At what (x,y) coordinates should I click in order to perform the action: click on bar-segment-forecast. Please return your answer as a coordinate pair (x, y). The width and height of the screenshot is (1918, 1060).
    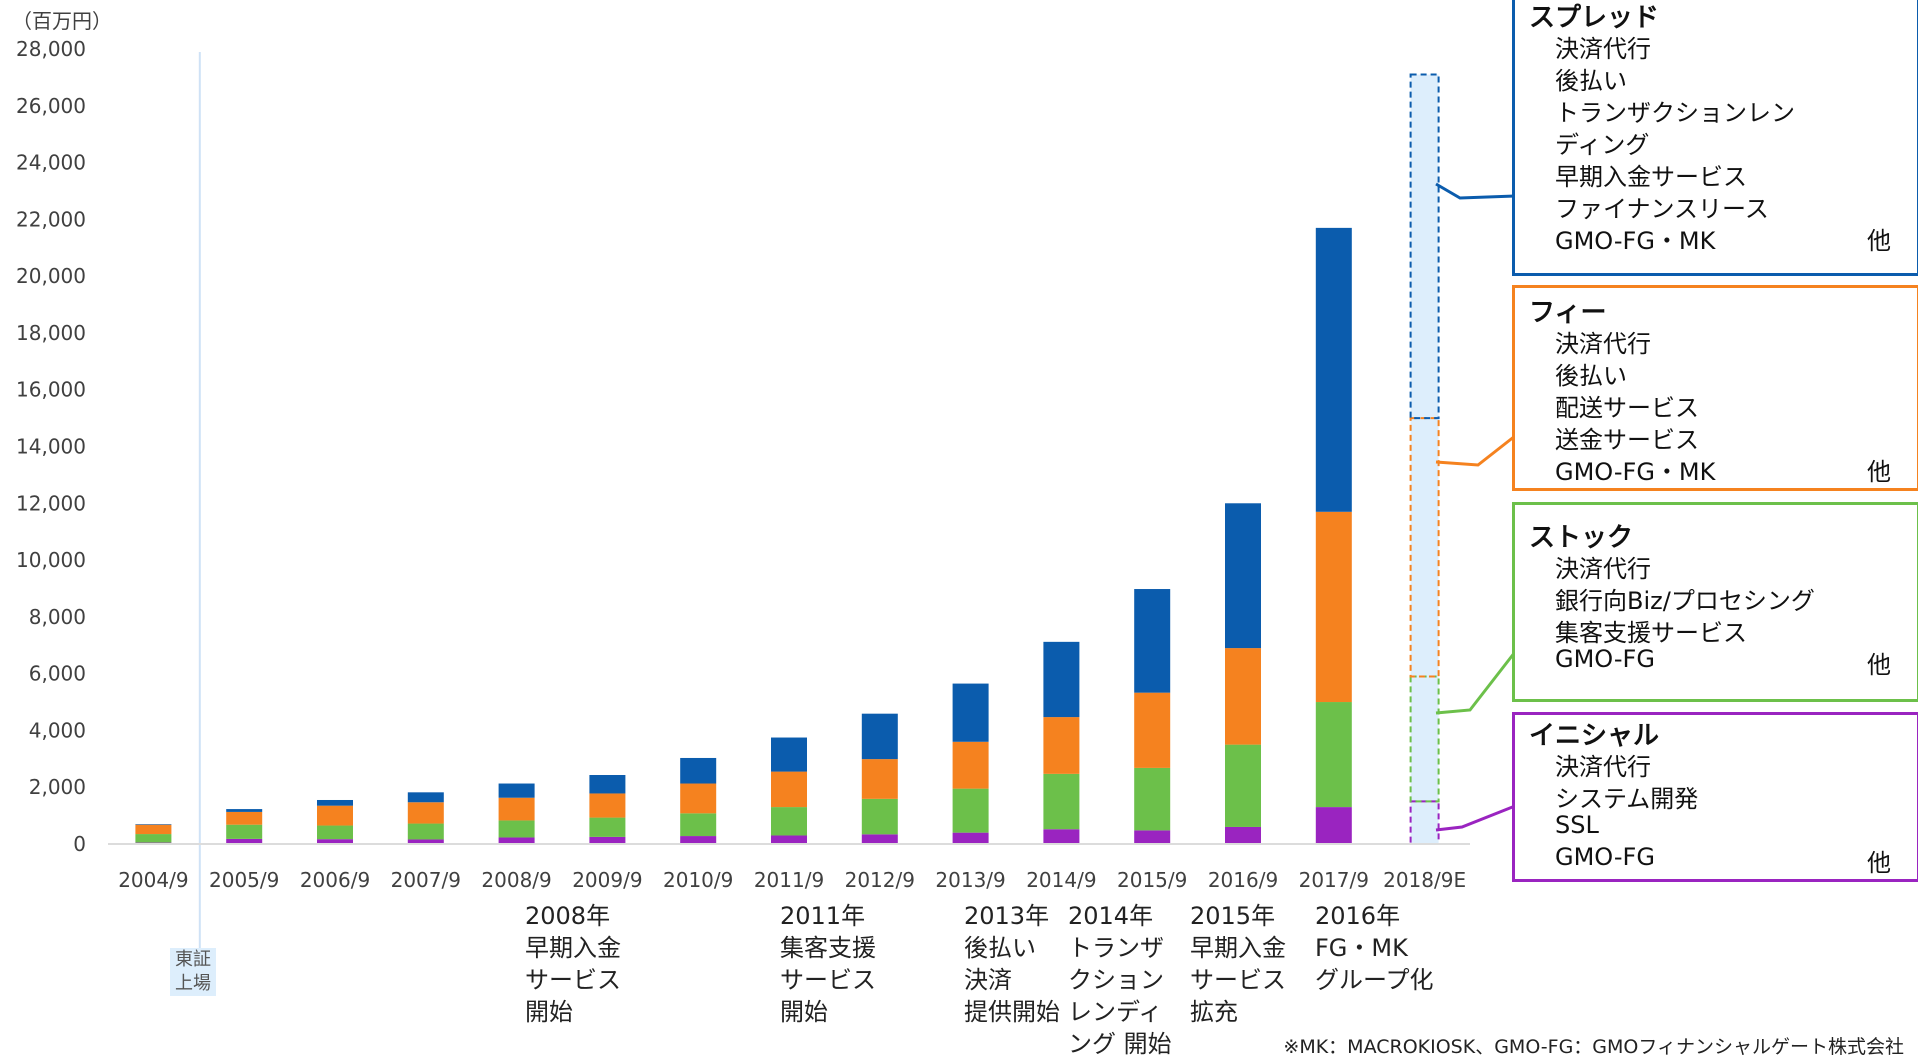
    Looking at the image, I should click on (1424, 246).